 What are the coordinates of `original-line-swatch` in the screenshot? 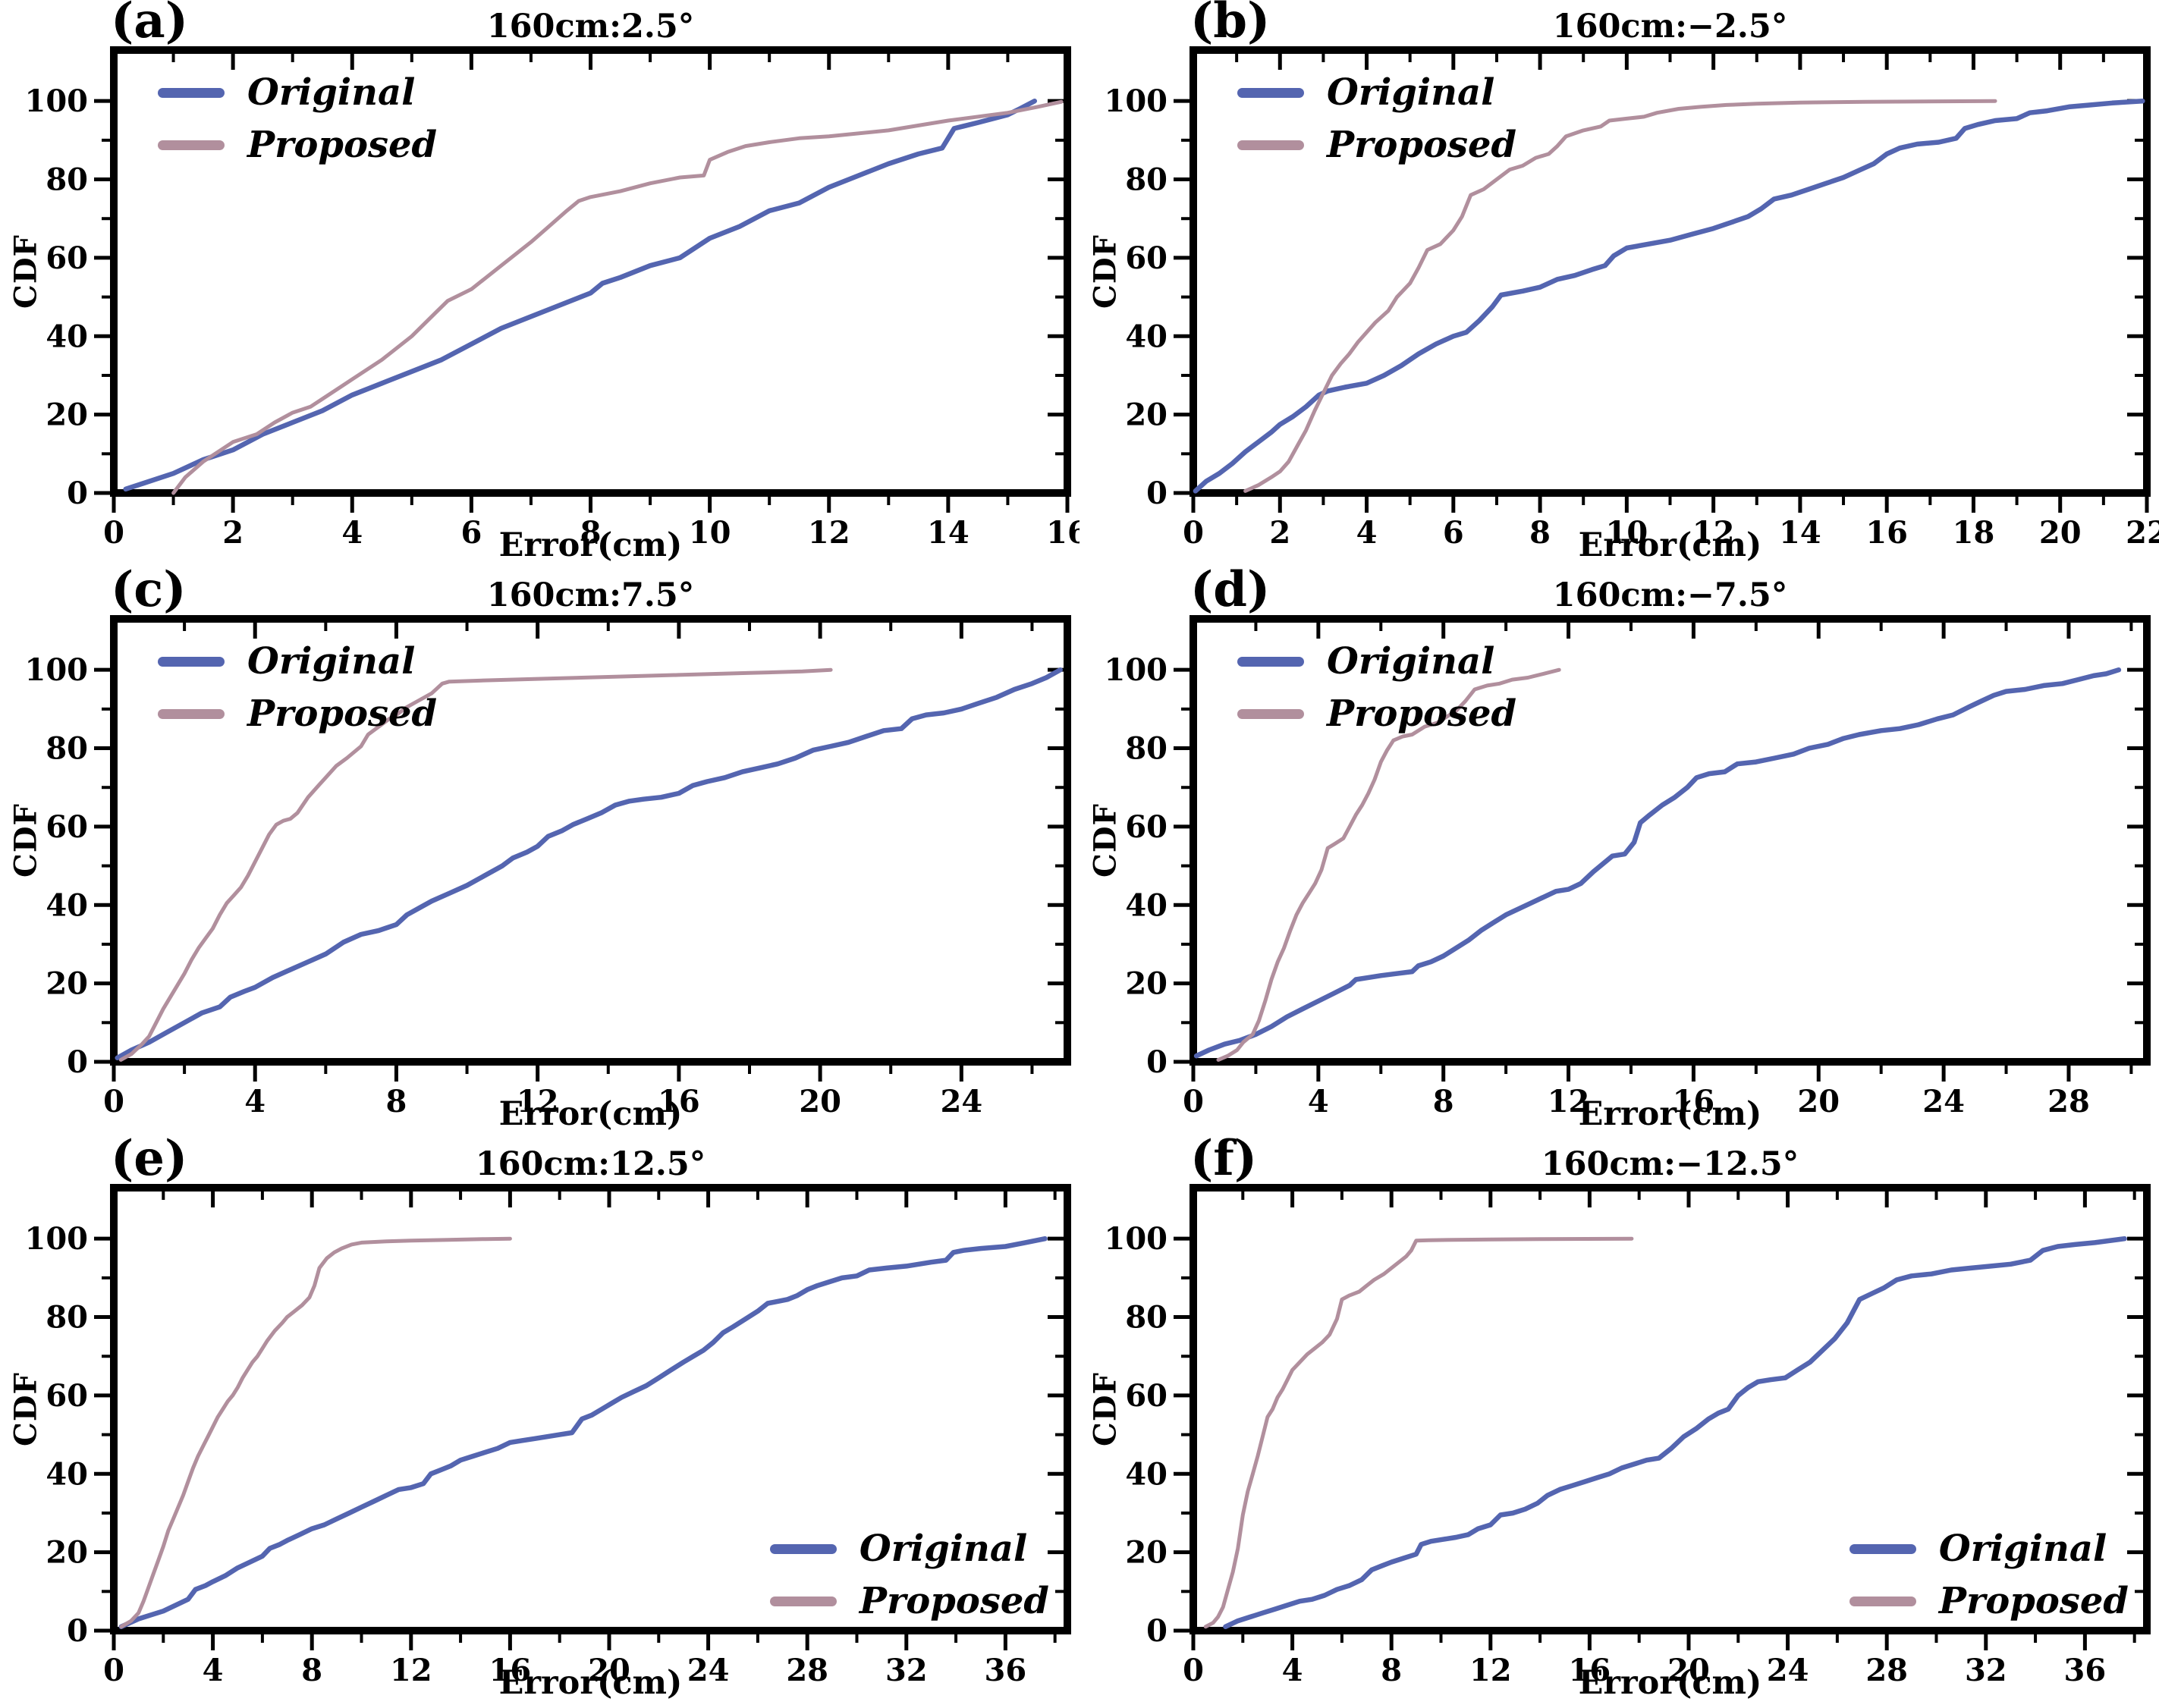 It's located at (191, 661).